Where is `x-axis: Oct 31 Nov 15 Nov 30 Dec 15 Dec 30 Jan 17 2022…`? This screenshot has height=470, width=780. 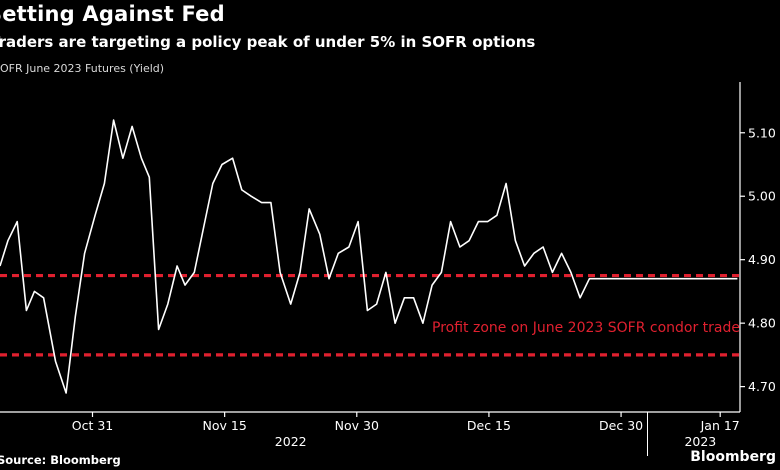 x-axis: Oct 31 Nov 15 Nov 30 Dec 15 Dec 30 Jan 17 2022… is located at coordinates (370, 433).